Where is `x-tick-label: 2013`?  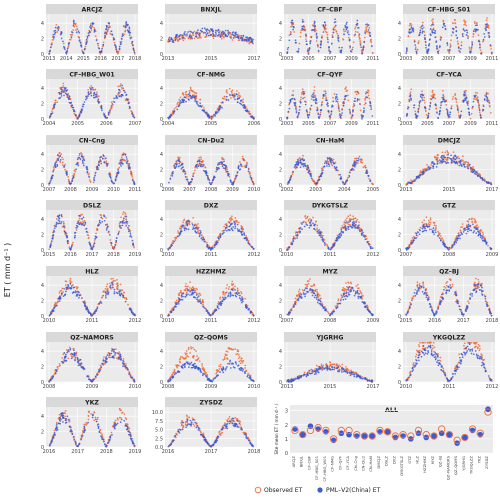
x-tick-label: 2013 is located at coordinates (168, 59).